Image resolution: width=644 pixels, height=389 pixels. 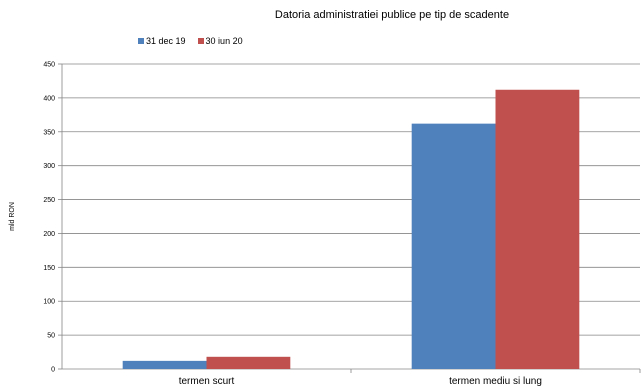 What do you see at coordinates (495, 381) in the screenshot?
I see `x-category-label: termen mediu si lung` at bounding box center [495, 381].